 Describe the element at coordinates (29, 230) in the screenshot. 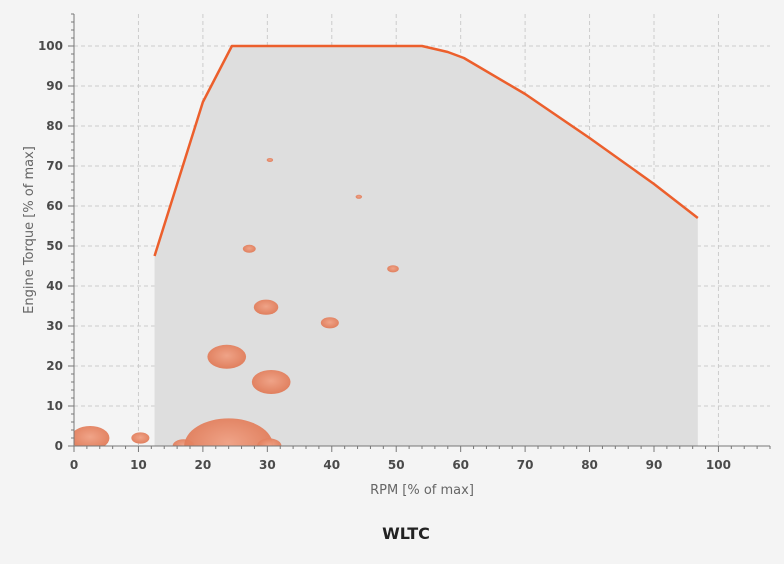

I see `y-axis-title: Engine Torque [% of max]` at that location.